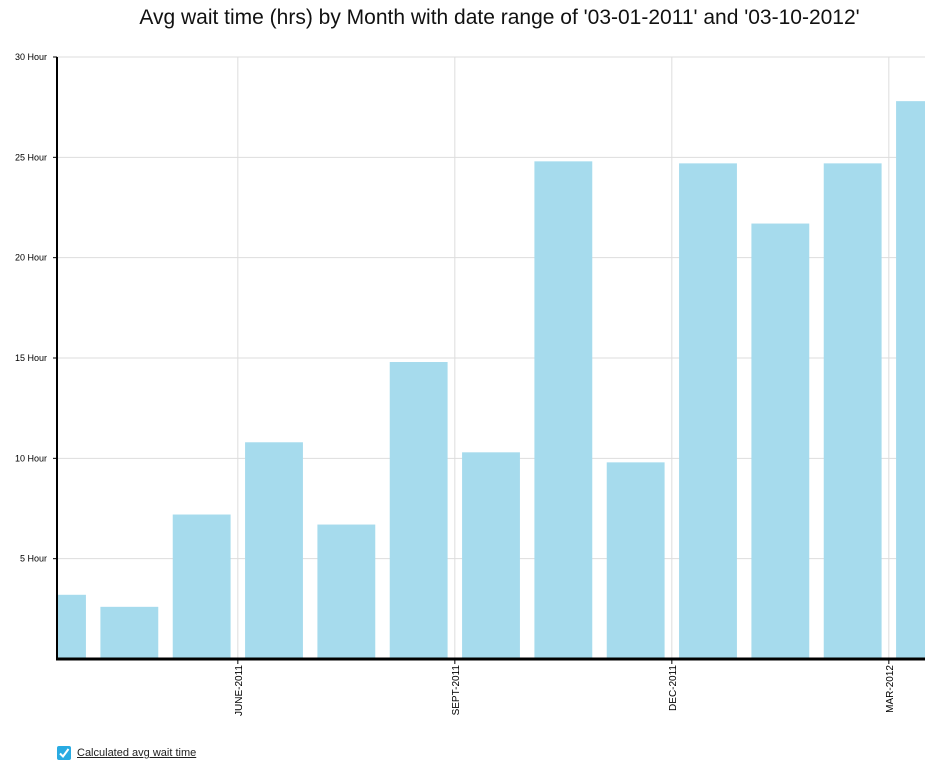 This screenshot has width=929, height=774. I want to click on legend-label: Calculated avg wait time, so click(137, 753).